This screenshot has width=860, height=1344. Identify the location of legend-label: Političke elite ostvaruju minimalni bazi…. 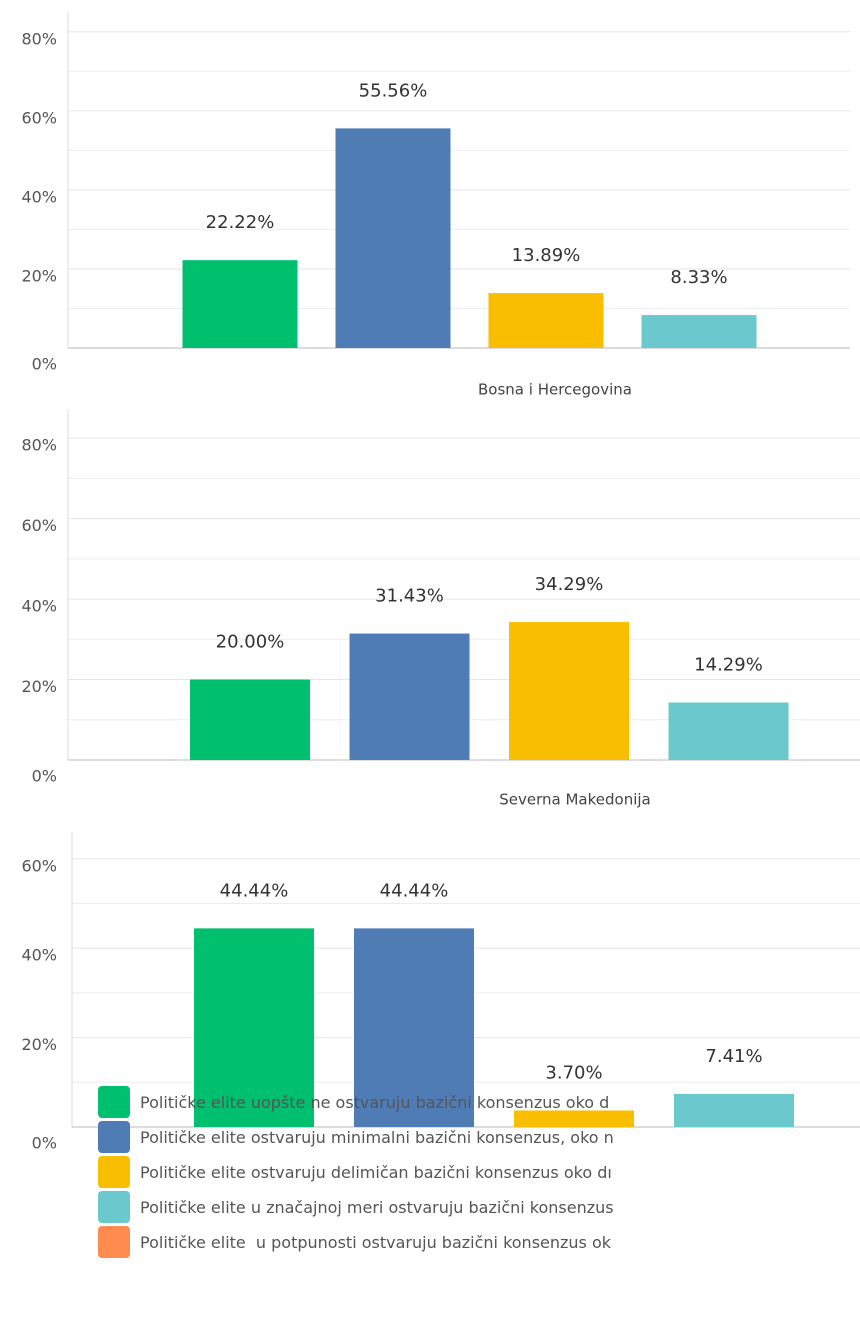
(377, 1137).